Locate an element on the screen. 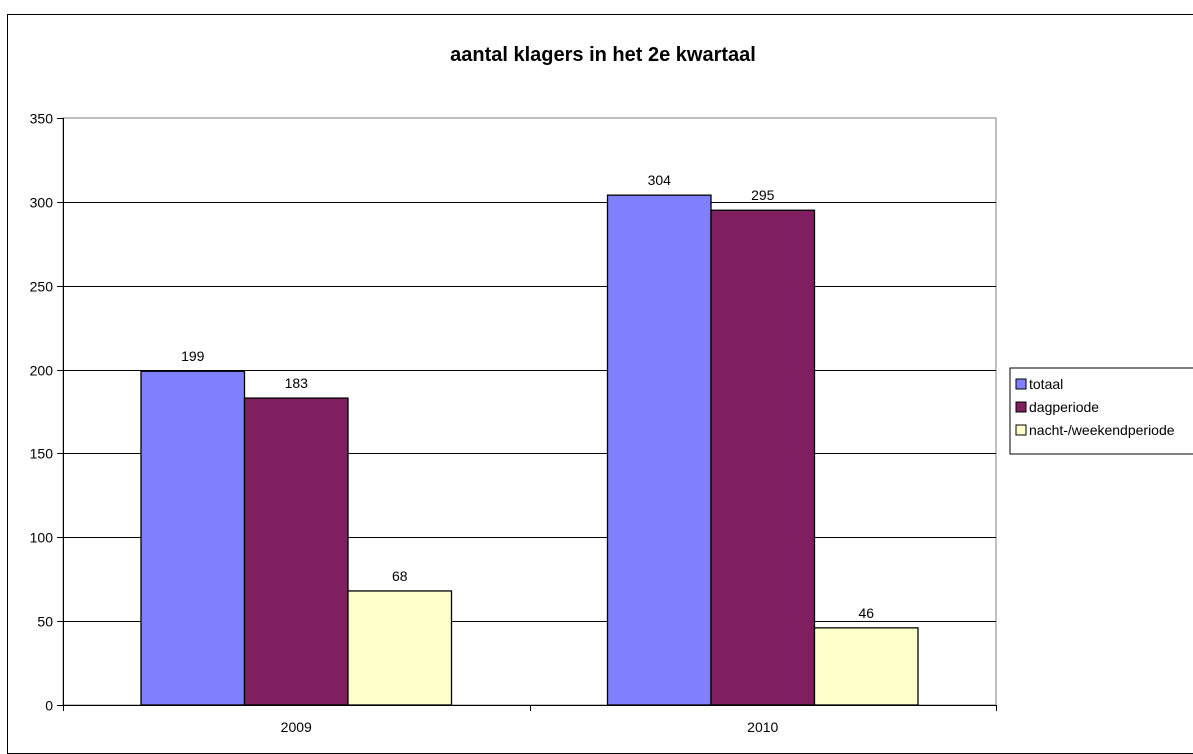 This screenshot has width=1193, height=754. y-tick-label: 50 is located at coordinates (45, 622).